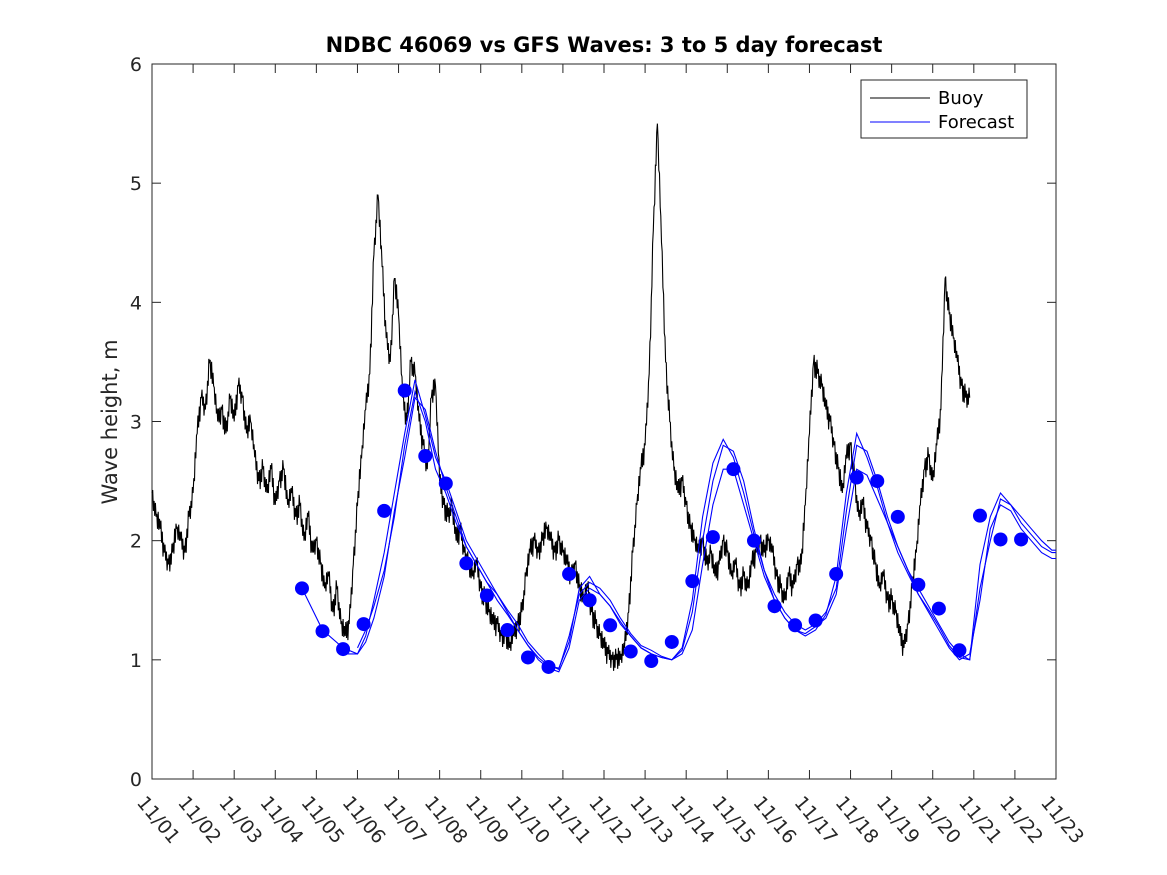 This screenshot has width=1167, height=875. I want to click on y-tick-label: 6, so click(136, 65).